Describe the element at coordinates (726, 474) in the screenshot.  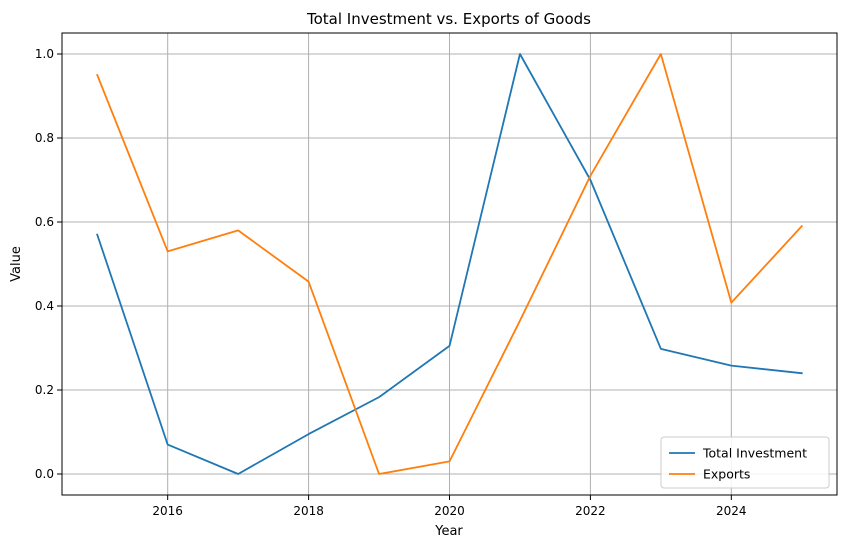
I see `legend-label: Exports` at that location.